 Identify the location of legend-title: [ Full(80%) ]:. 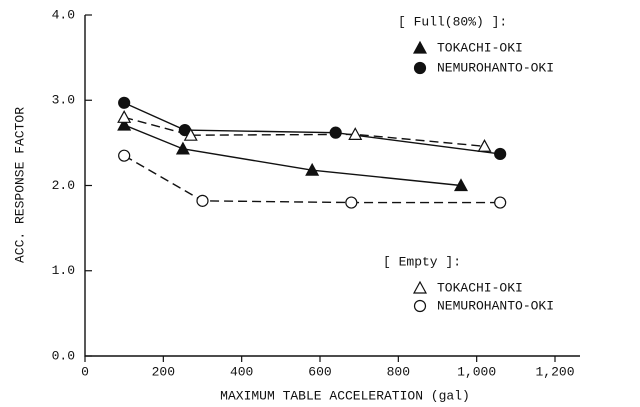
(452, 21).